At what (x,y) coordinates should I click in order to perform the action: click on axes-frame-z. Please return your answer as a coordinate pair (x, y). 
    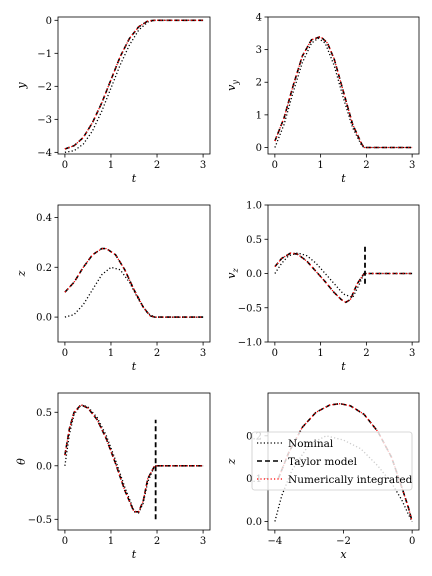
    Looking at the image, I should click on (134, 273).